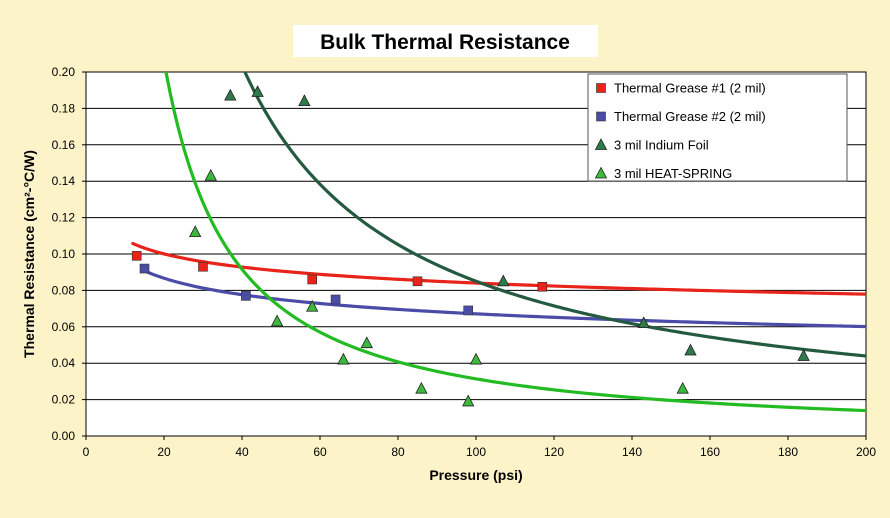  What do you see at coordinates (242, 452) in the screenshot?
I see `x-tick-label: 40` at bounding box center [242, 452].